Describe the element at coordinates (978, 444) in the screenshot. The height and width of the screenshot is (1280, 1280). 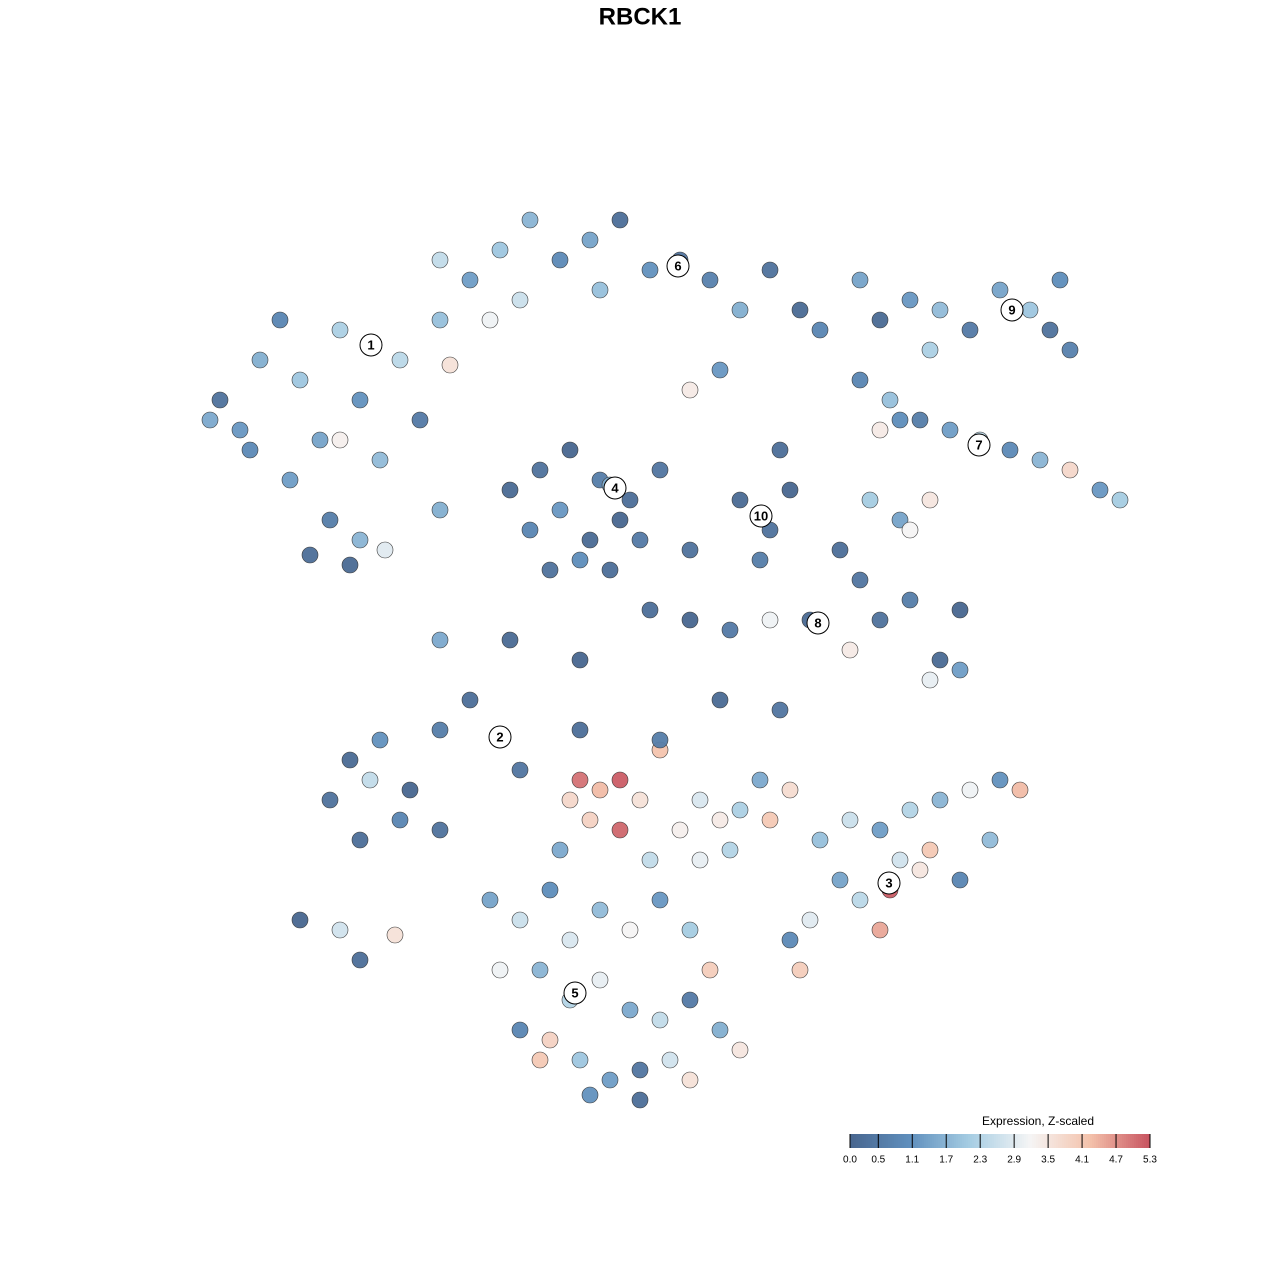
I see `cluster-label: 7` at that location.